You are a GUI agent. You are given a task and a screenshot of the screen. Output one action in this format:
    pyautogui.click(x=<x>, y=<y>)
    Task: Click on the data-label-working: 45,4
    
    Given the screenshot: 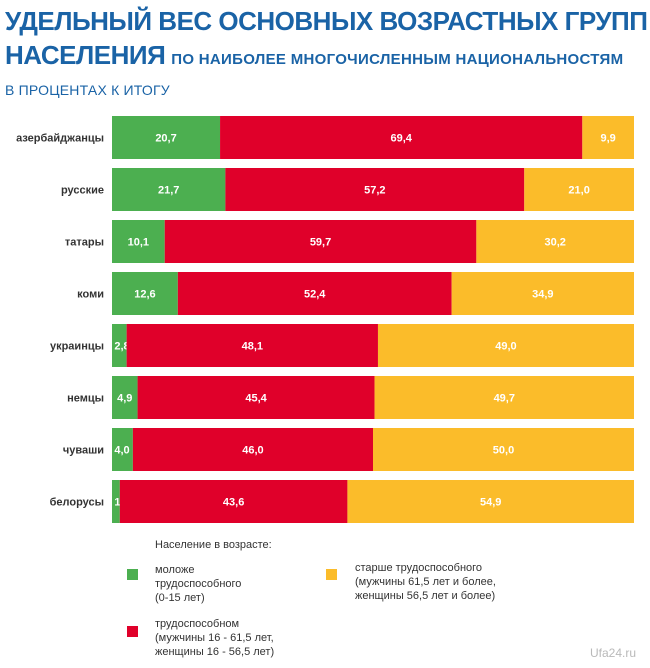 What is the action you would take?
    pyautogui.click(x=256, y=399)
    